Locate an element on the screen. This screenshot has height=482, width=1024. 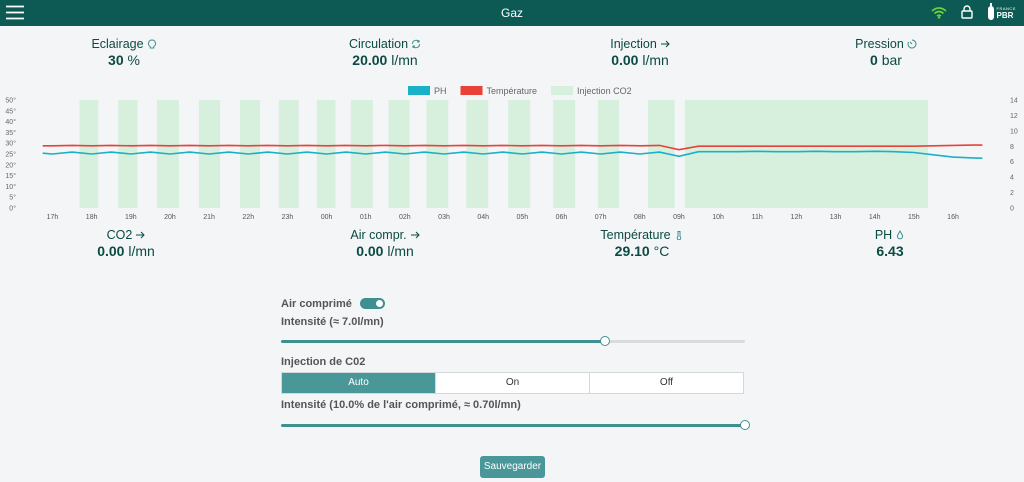
air-toggle is located at coordinates (372, 303).